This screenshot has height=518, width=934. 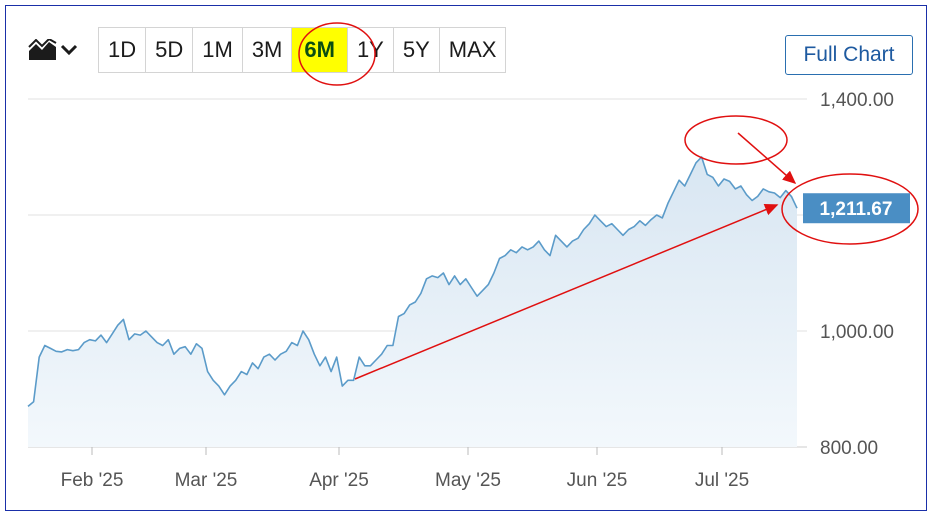 I want to click on range-button-1m: 1M, so click(x=218, y=50).